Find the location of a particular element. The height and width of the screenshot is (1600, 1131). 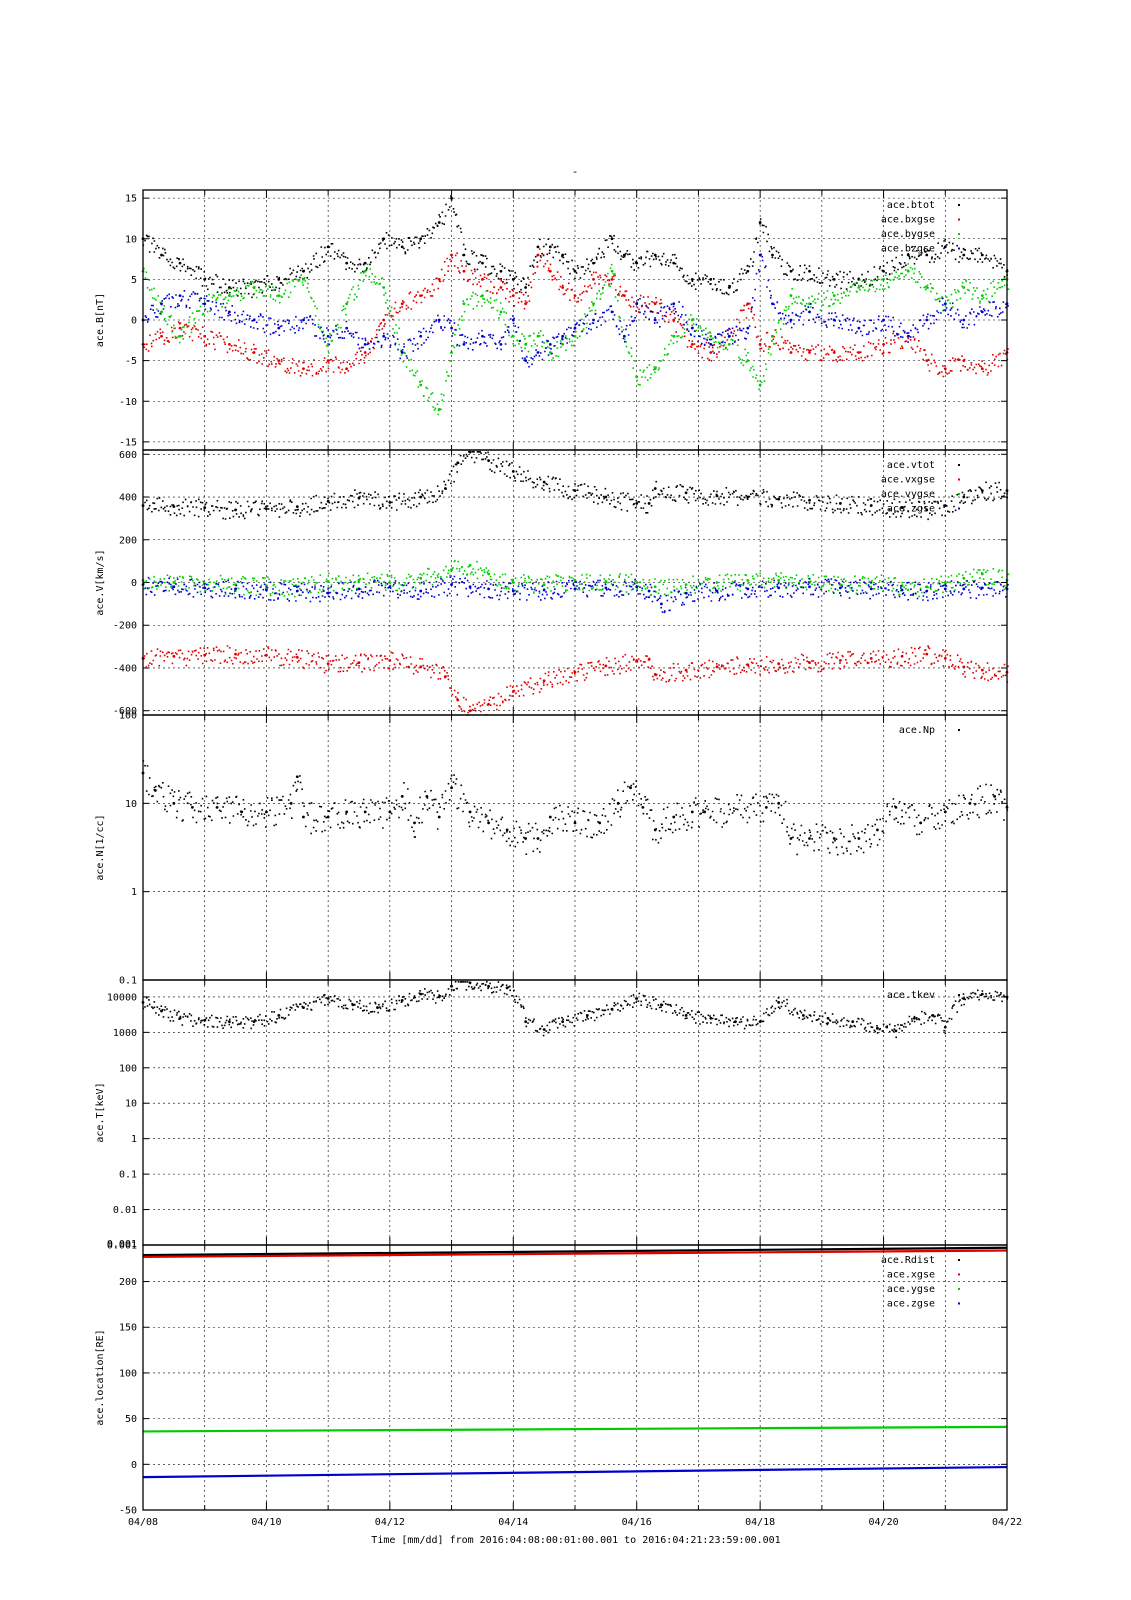

series-ace-Np is located at coordinates (575, 808).